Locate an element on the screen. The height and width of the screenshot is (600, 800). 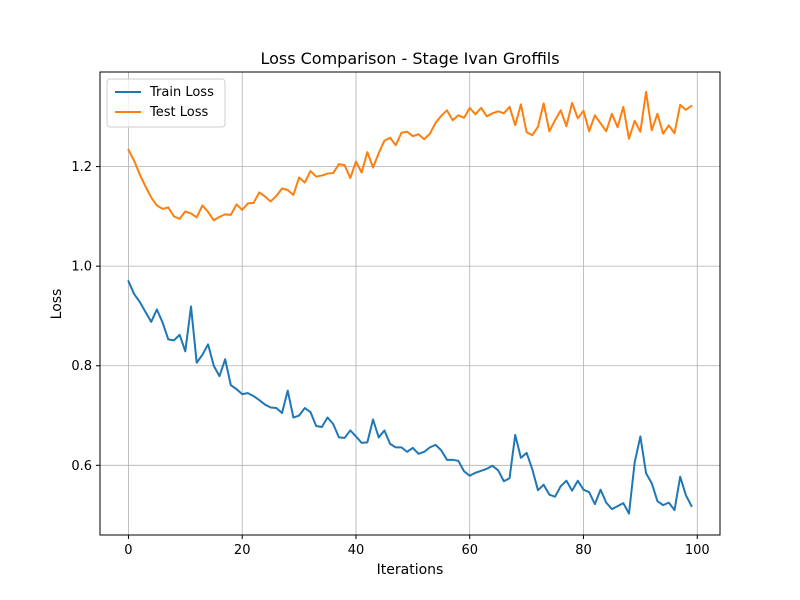
y-tick-label: 1.2 is located at coordinates (81, 167).